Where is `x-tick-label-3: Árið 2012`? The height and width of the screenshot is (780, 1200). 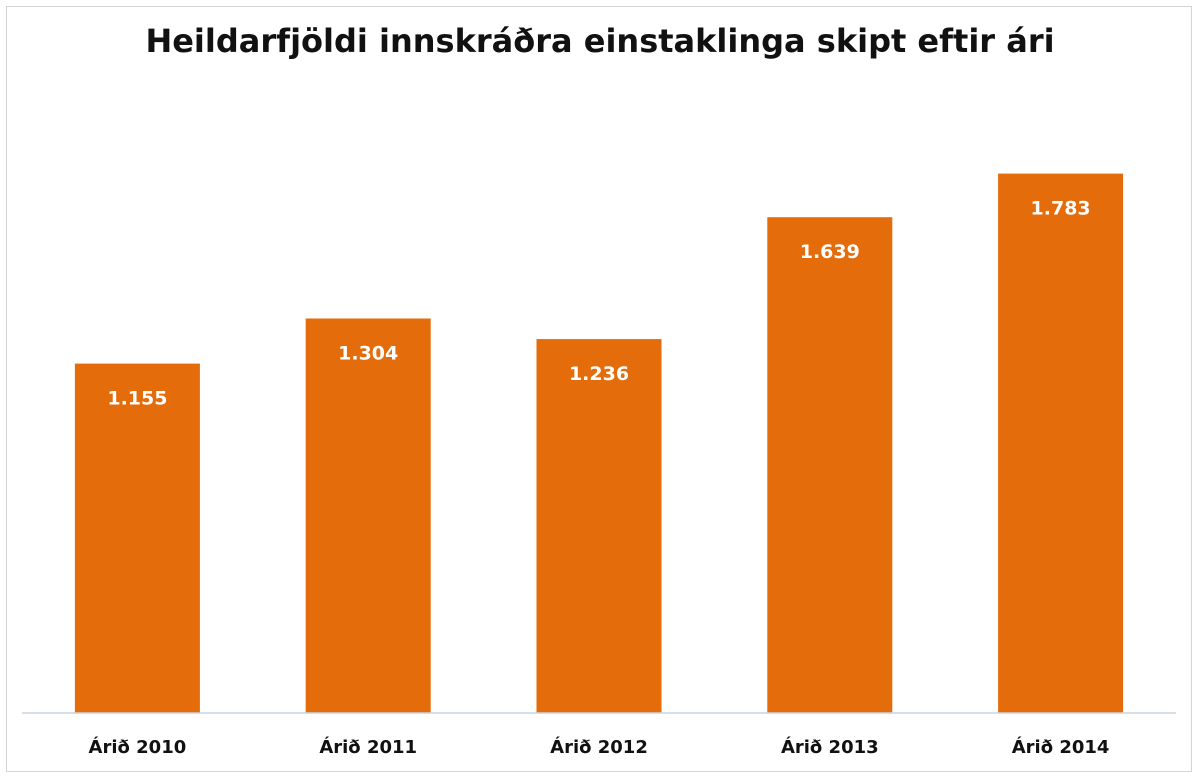
x-tick-label-3: Árið 2012 is located at coordinates (599, 747).